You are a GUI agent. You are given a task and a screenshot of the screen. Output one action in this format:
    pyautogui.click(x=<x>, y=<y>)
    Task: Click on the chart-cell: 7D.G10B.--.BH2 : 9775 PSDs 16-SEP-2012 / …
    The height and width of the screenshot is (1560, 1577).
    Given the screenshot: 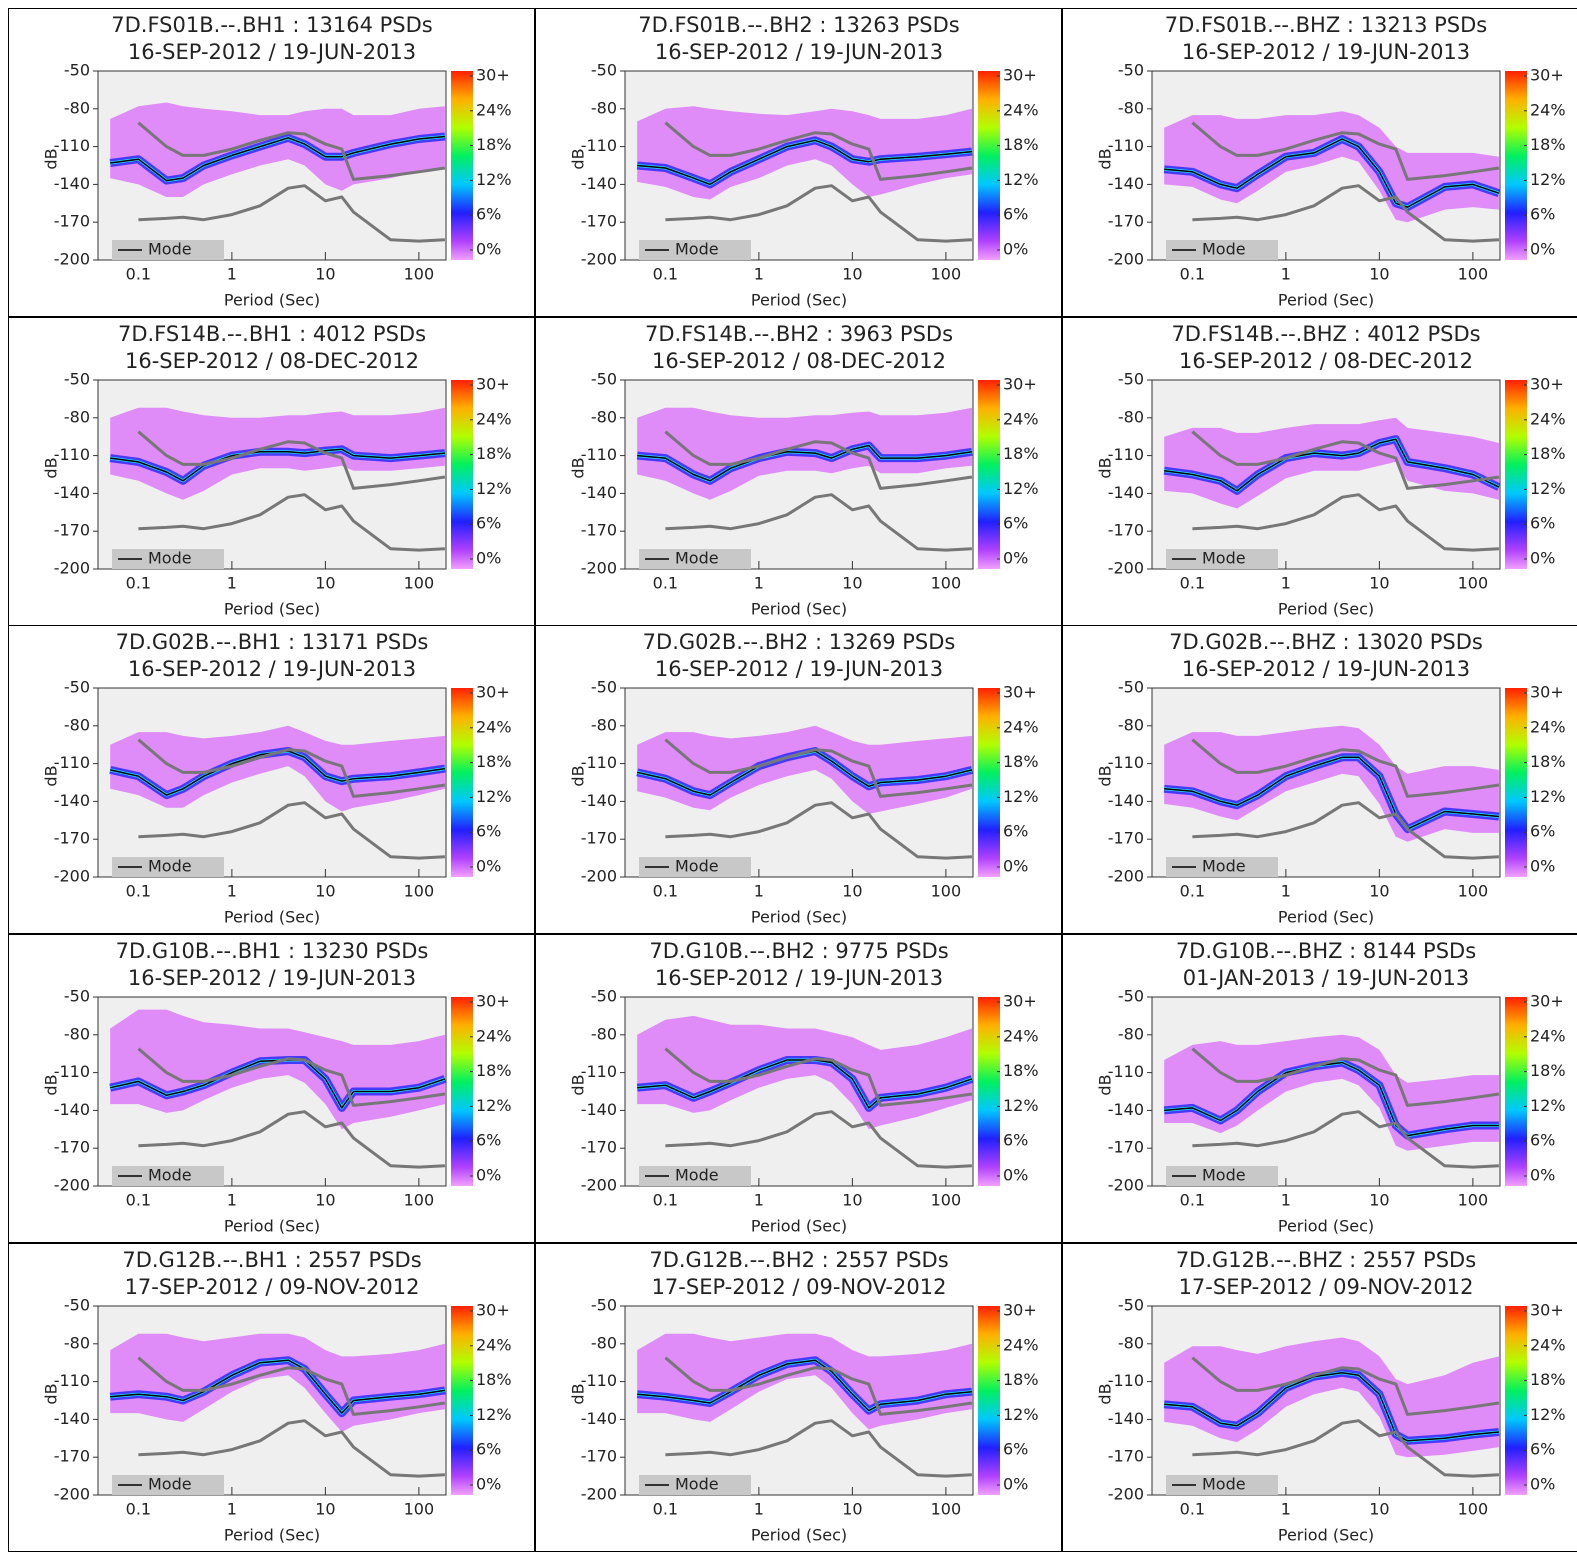 What is the action you would take?
    pyautogui.click(x=798, y=1088)
    